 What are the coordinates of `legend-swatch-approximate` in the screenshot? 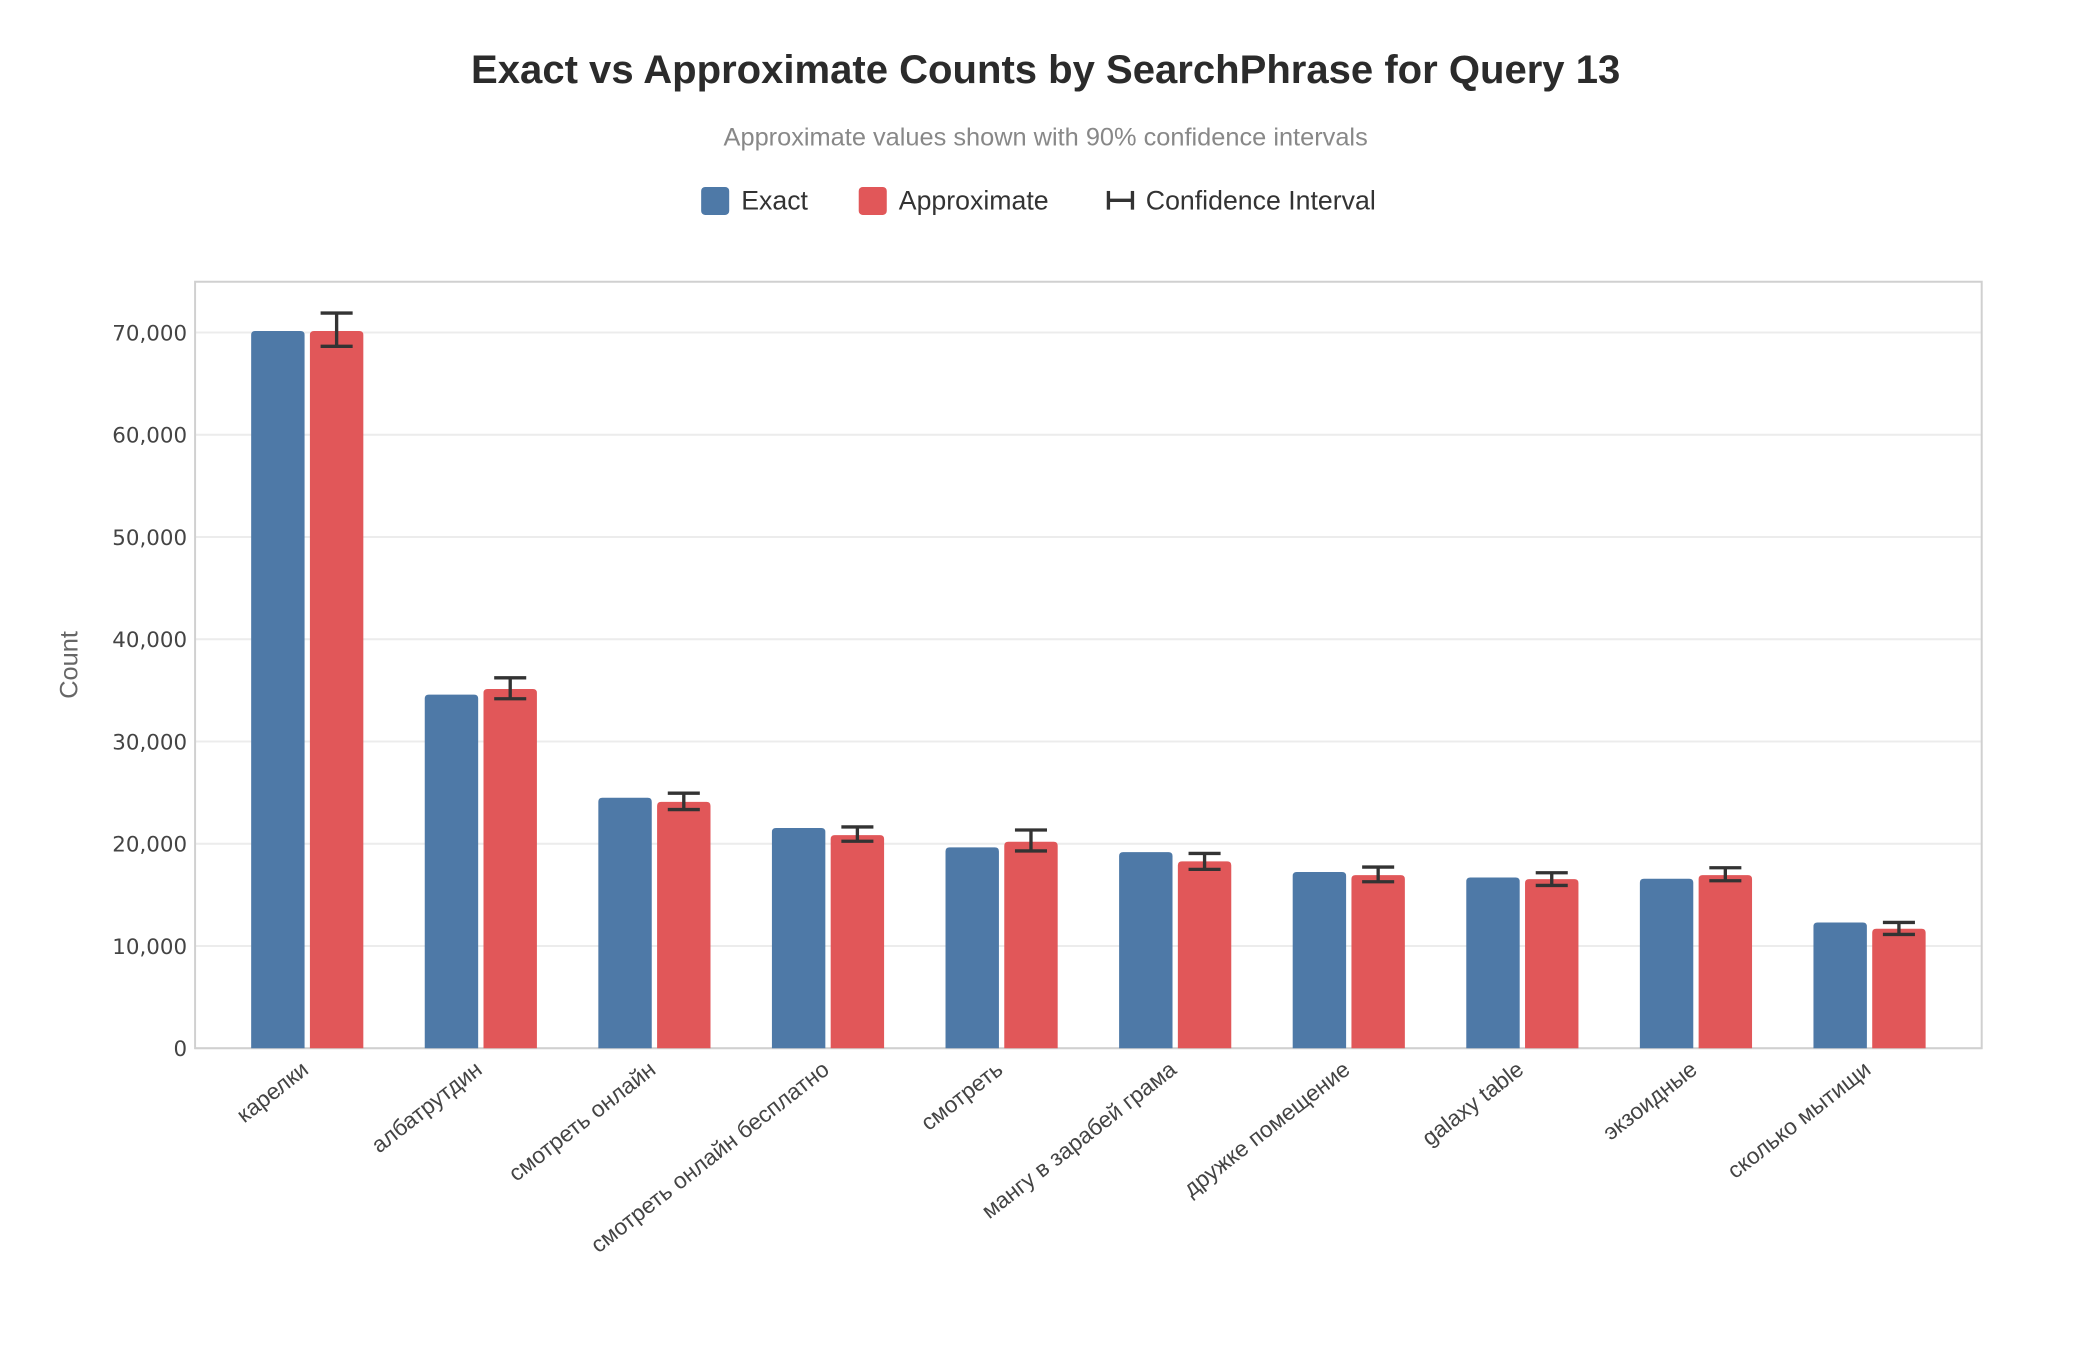 It's located at (872, 200).